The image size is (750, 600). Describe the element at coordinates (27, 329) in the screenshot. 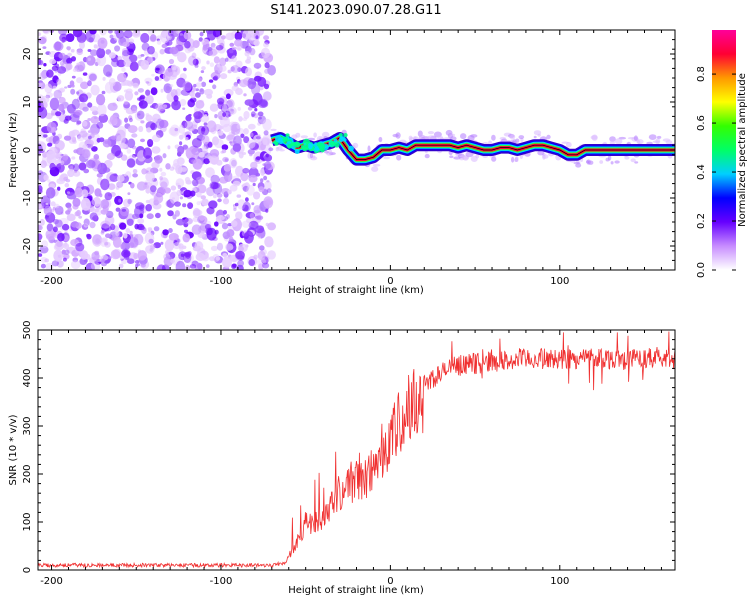

I see `y-tick-label: 500` at that location.